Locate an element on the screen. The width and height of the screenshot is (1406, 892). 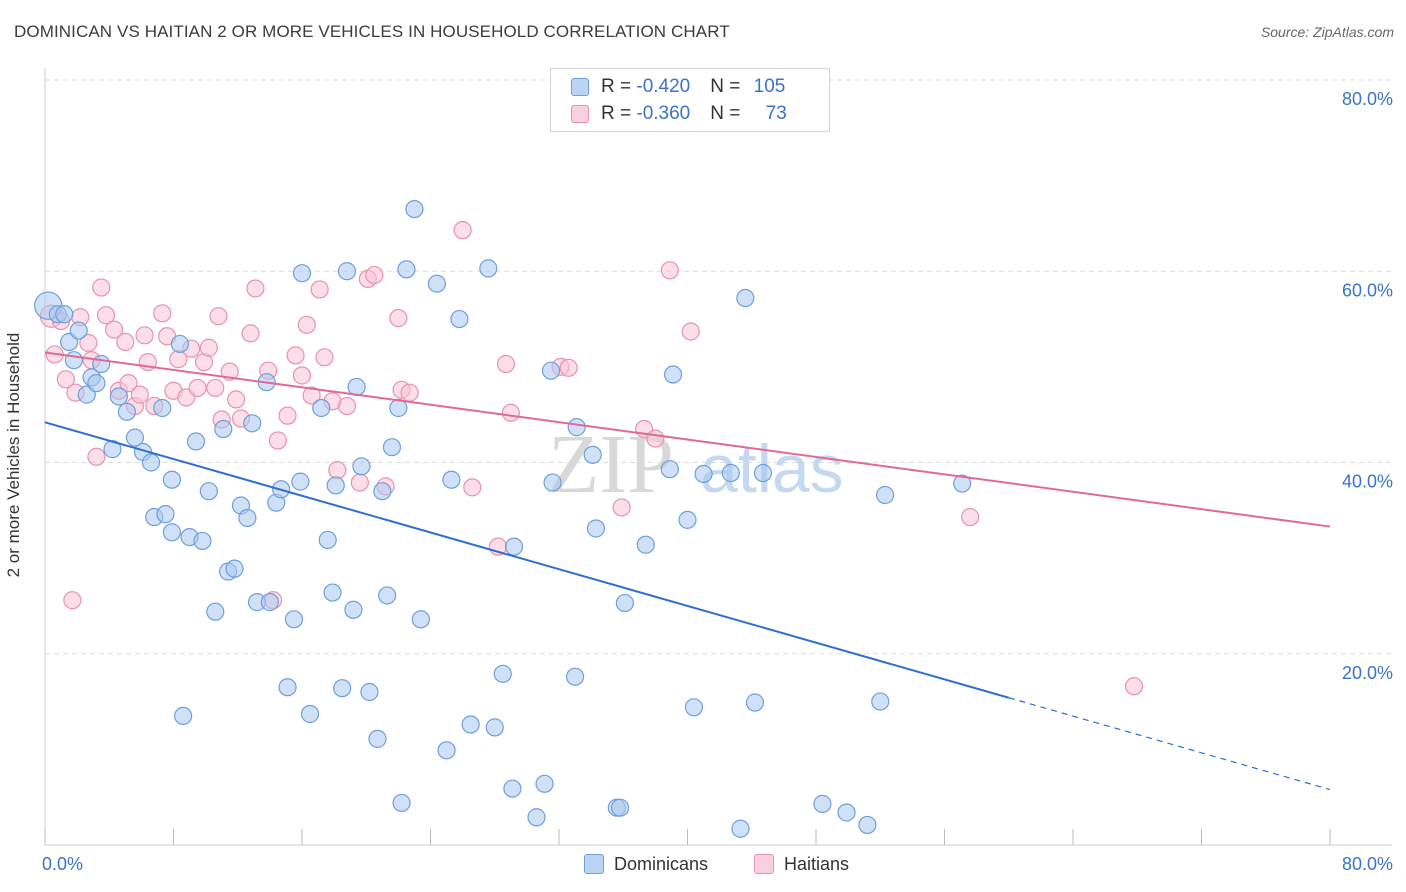
legend-n-value: 73 is located at coordinates (776, 113).